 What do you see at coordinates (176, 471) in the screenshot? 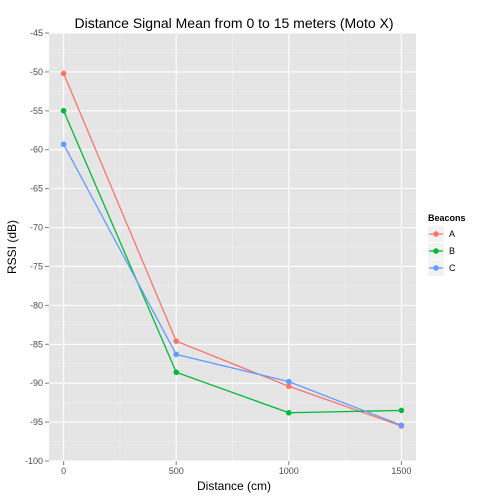
I see `x-tick-label: 500` at bounding box center [176, 471].